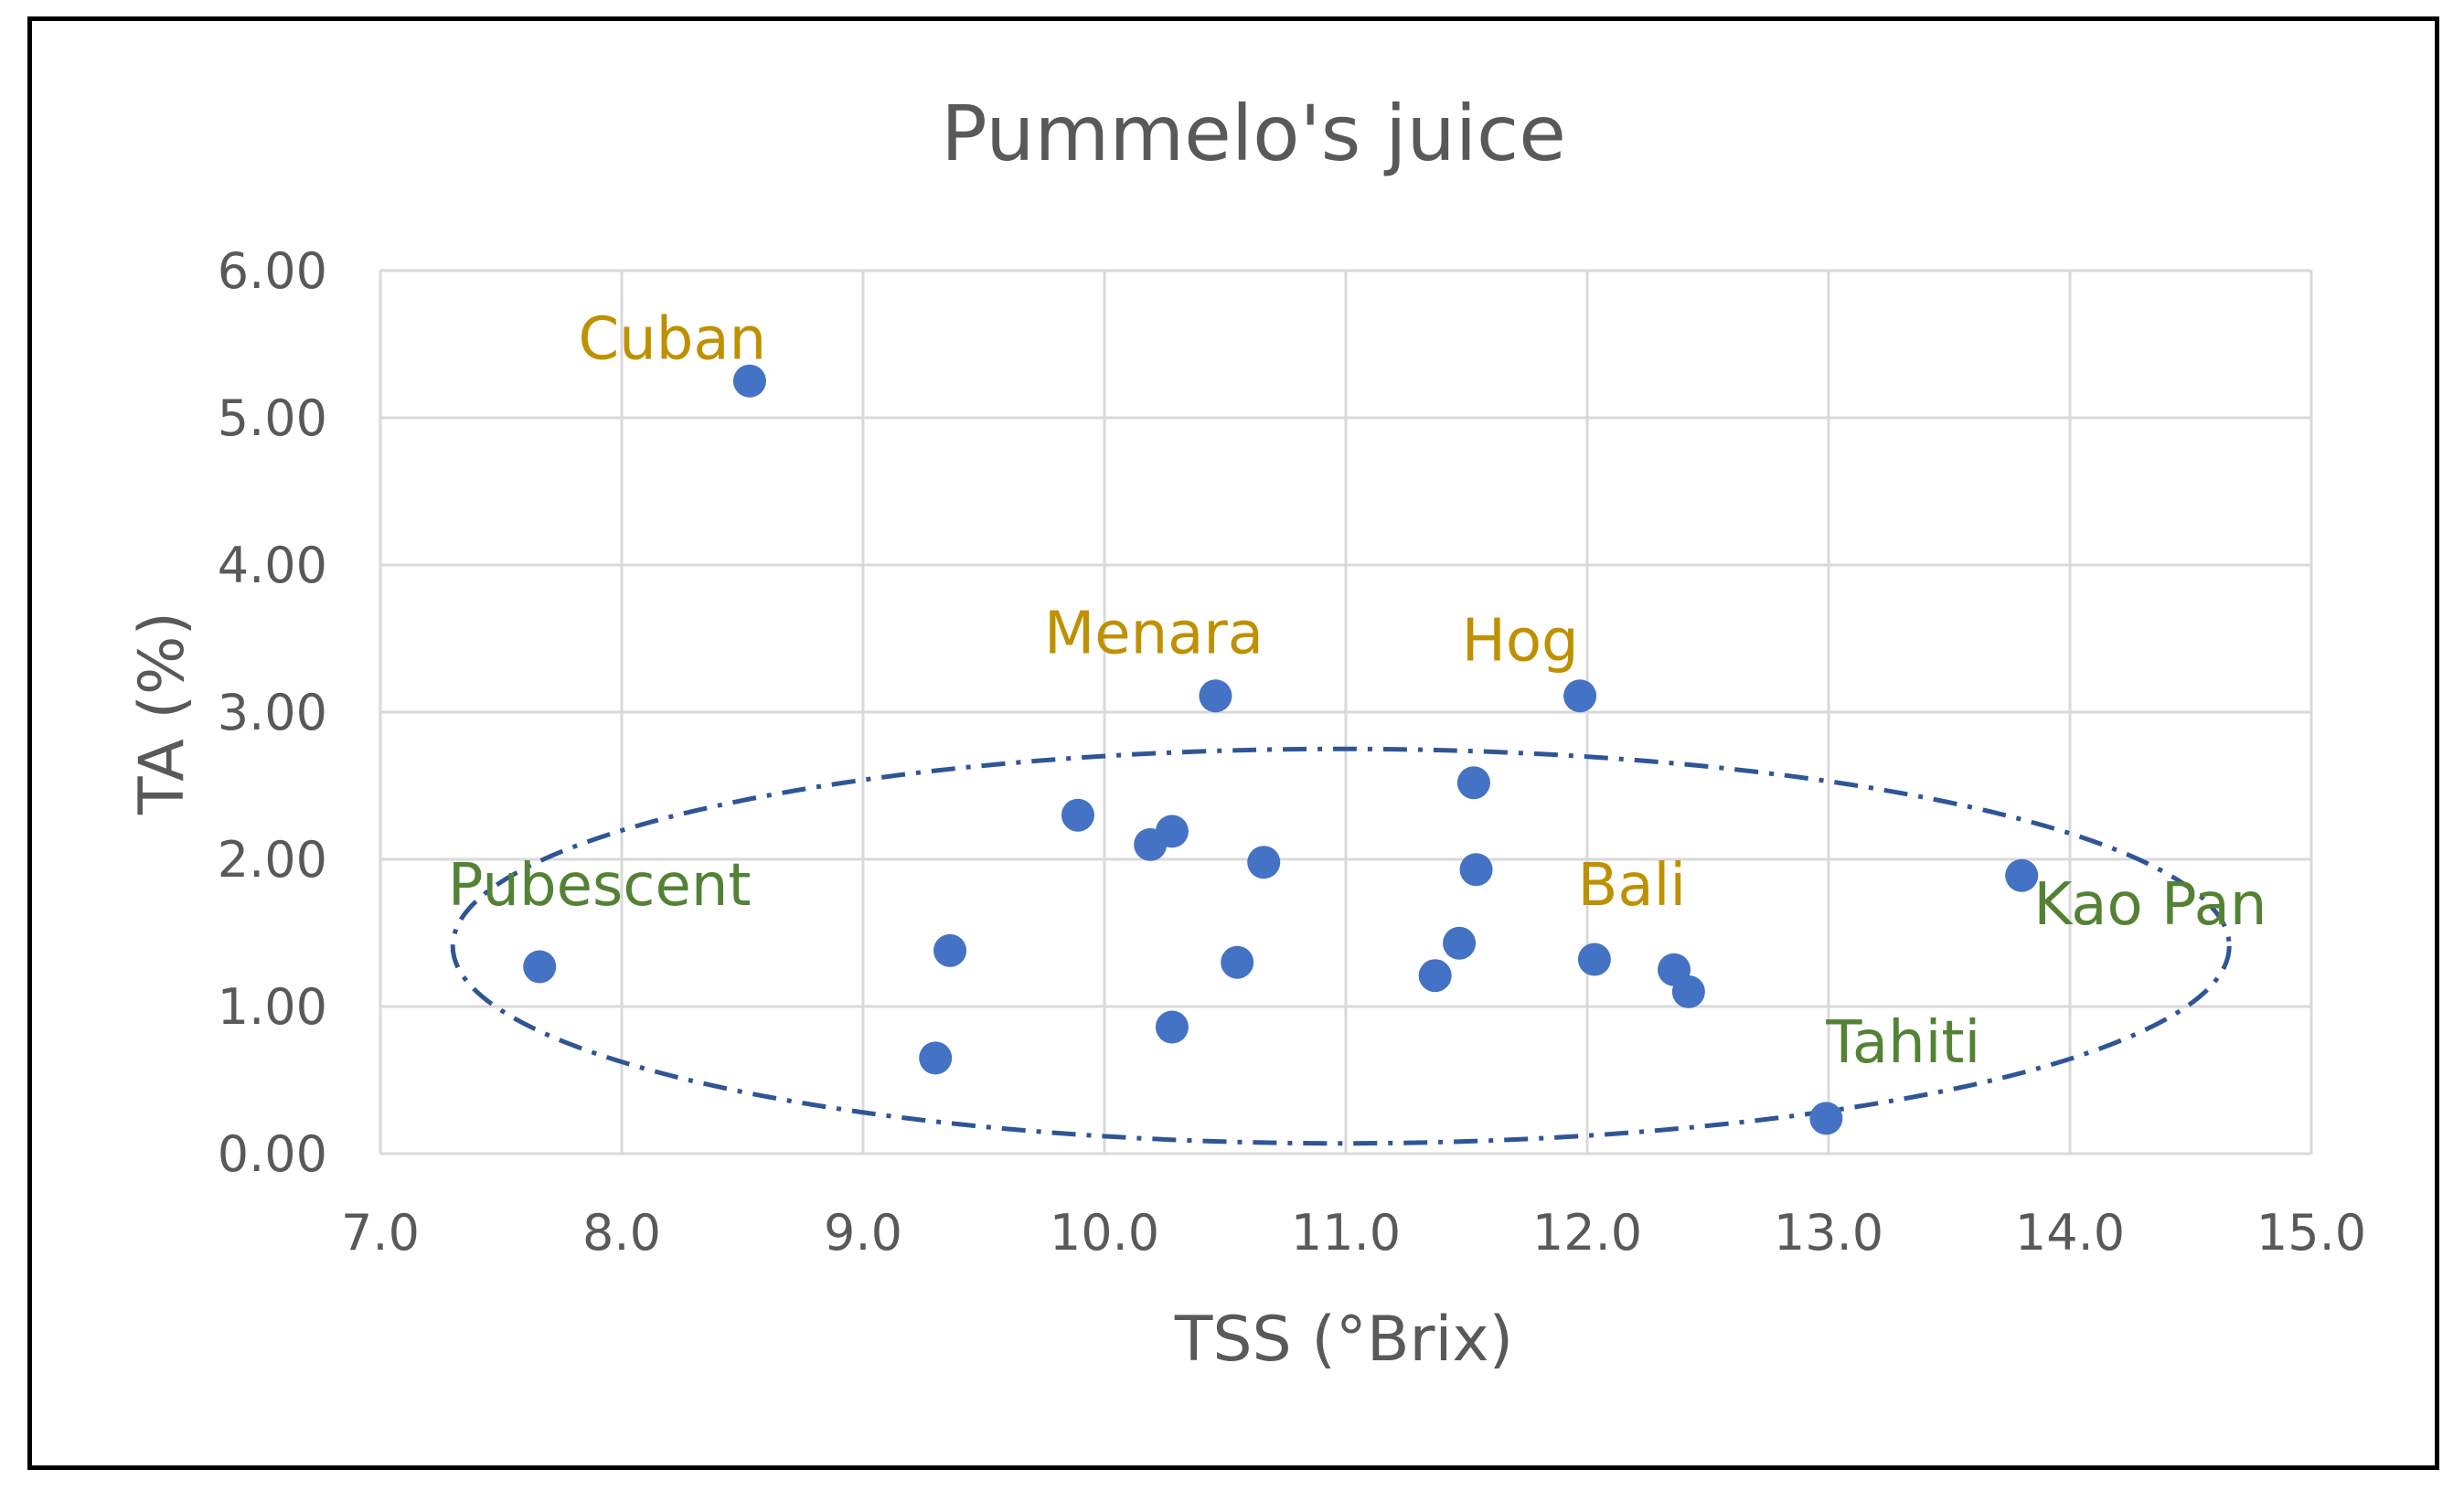  I want to click on point-annotation: Kao Pan, so click(2150, 905).